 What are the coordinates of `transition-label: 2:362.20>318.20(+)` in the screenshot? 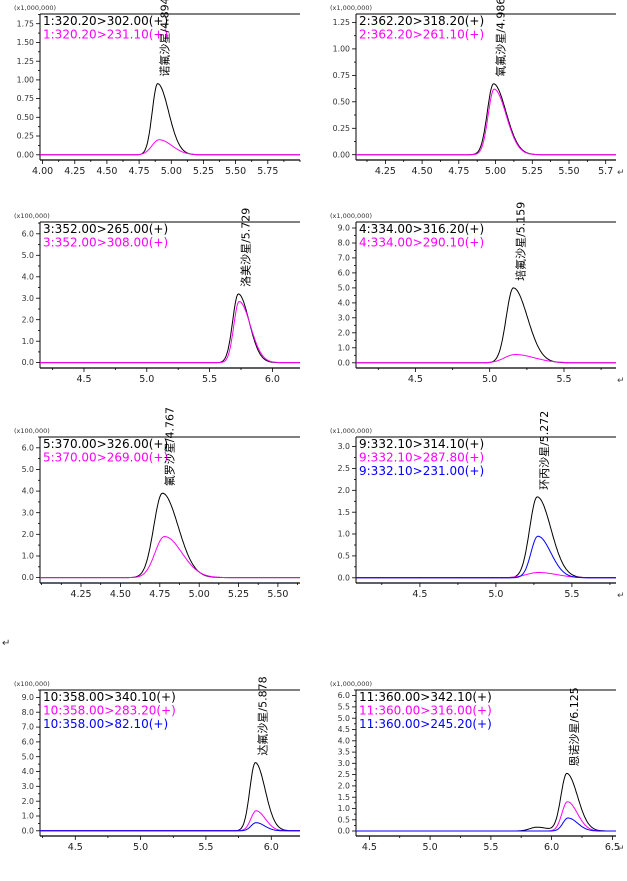 It's located at (421, 21).